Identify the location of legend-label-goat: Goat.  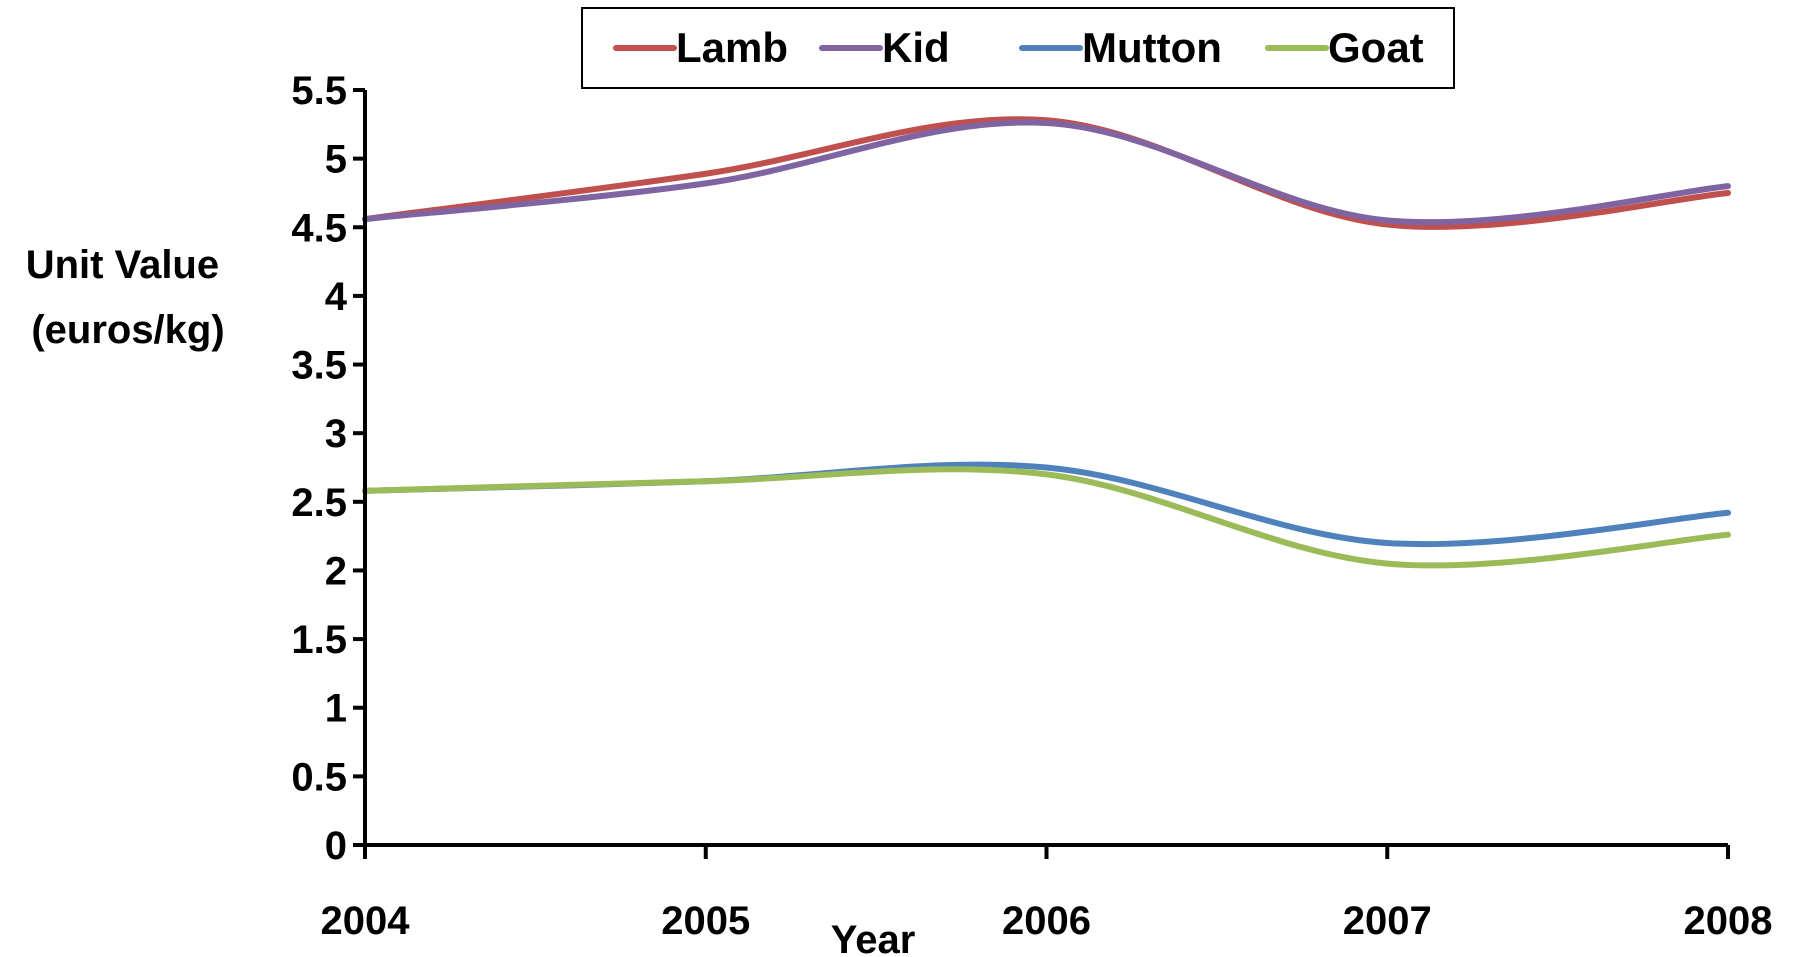
(1376, 47).